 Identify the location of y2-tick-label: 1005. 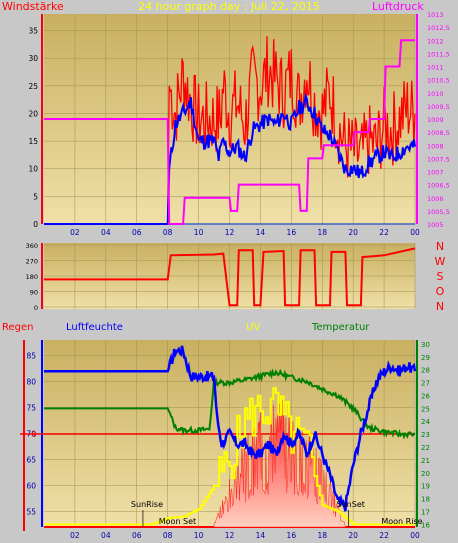
(435, 225).